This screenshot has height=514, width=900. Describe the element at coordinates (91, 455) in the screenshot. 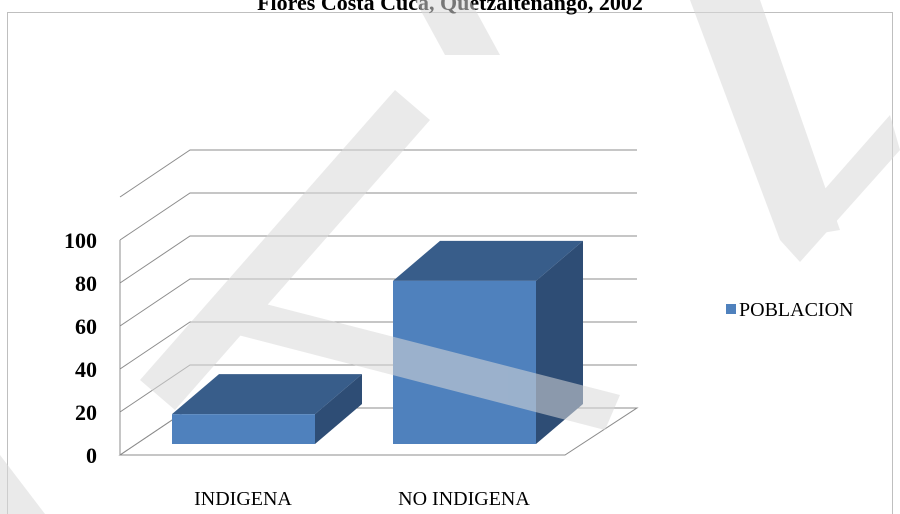

I see `y-tick-label: 0` at that location.